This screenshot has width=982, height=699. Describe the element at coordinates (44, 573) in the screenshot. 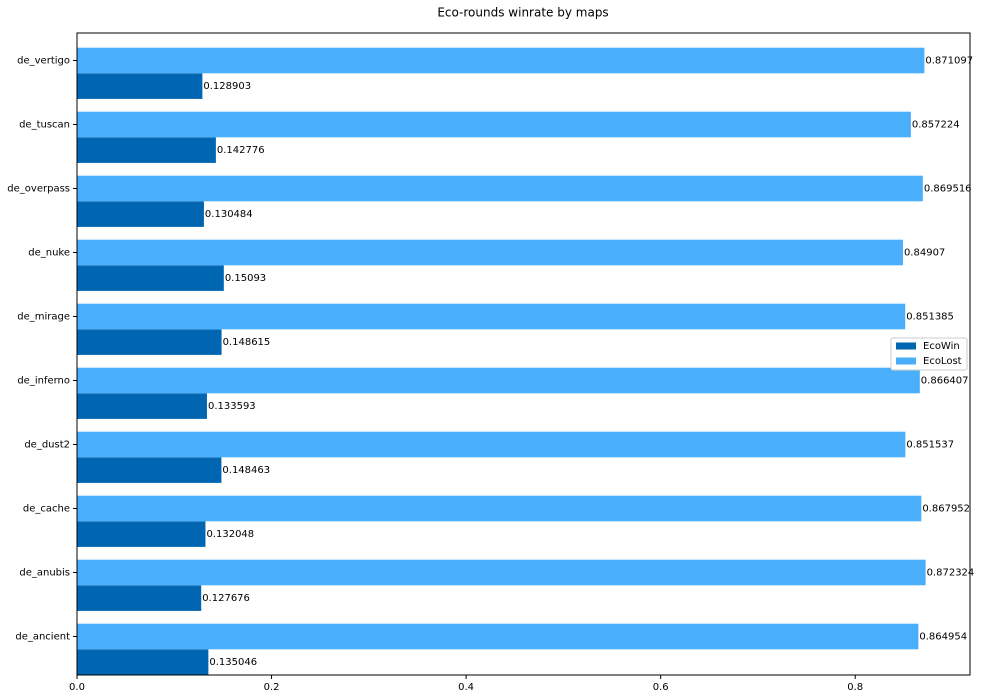

I see `y-tick-label: de_anubis` at that location.